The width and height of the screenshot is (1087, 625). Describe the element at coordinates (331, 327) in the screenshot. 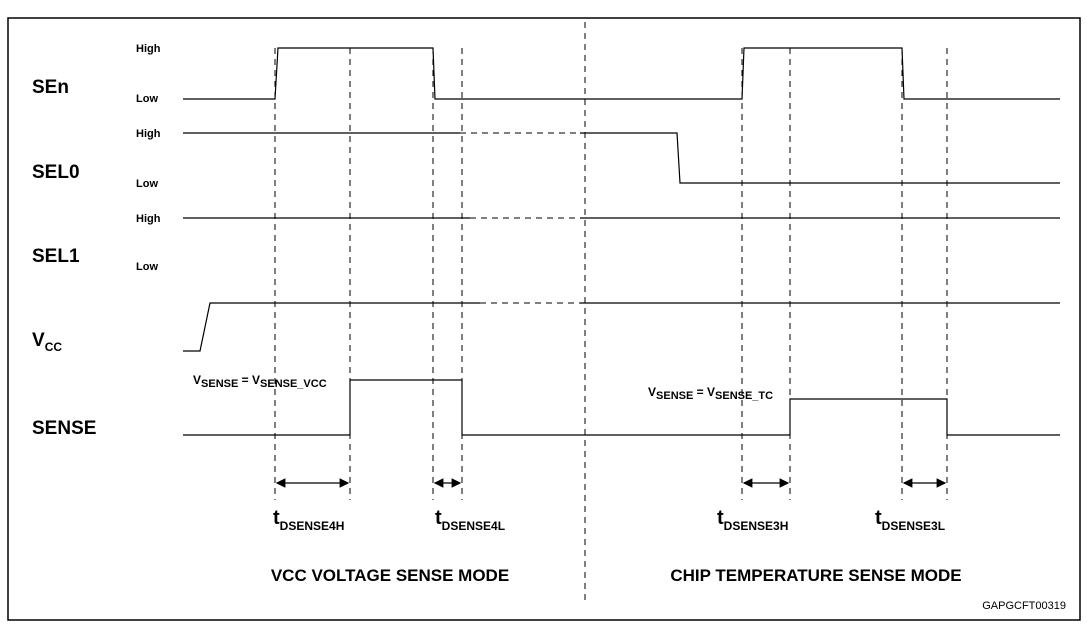

I see `vcc-wave` at that location.